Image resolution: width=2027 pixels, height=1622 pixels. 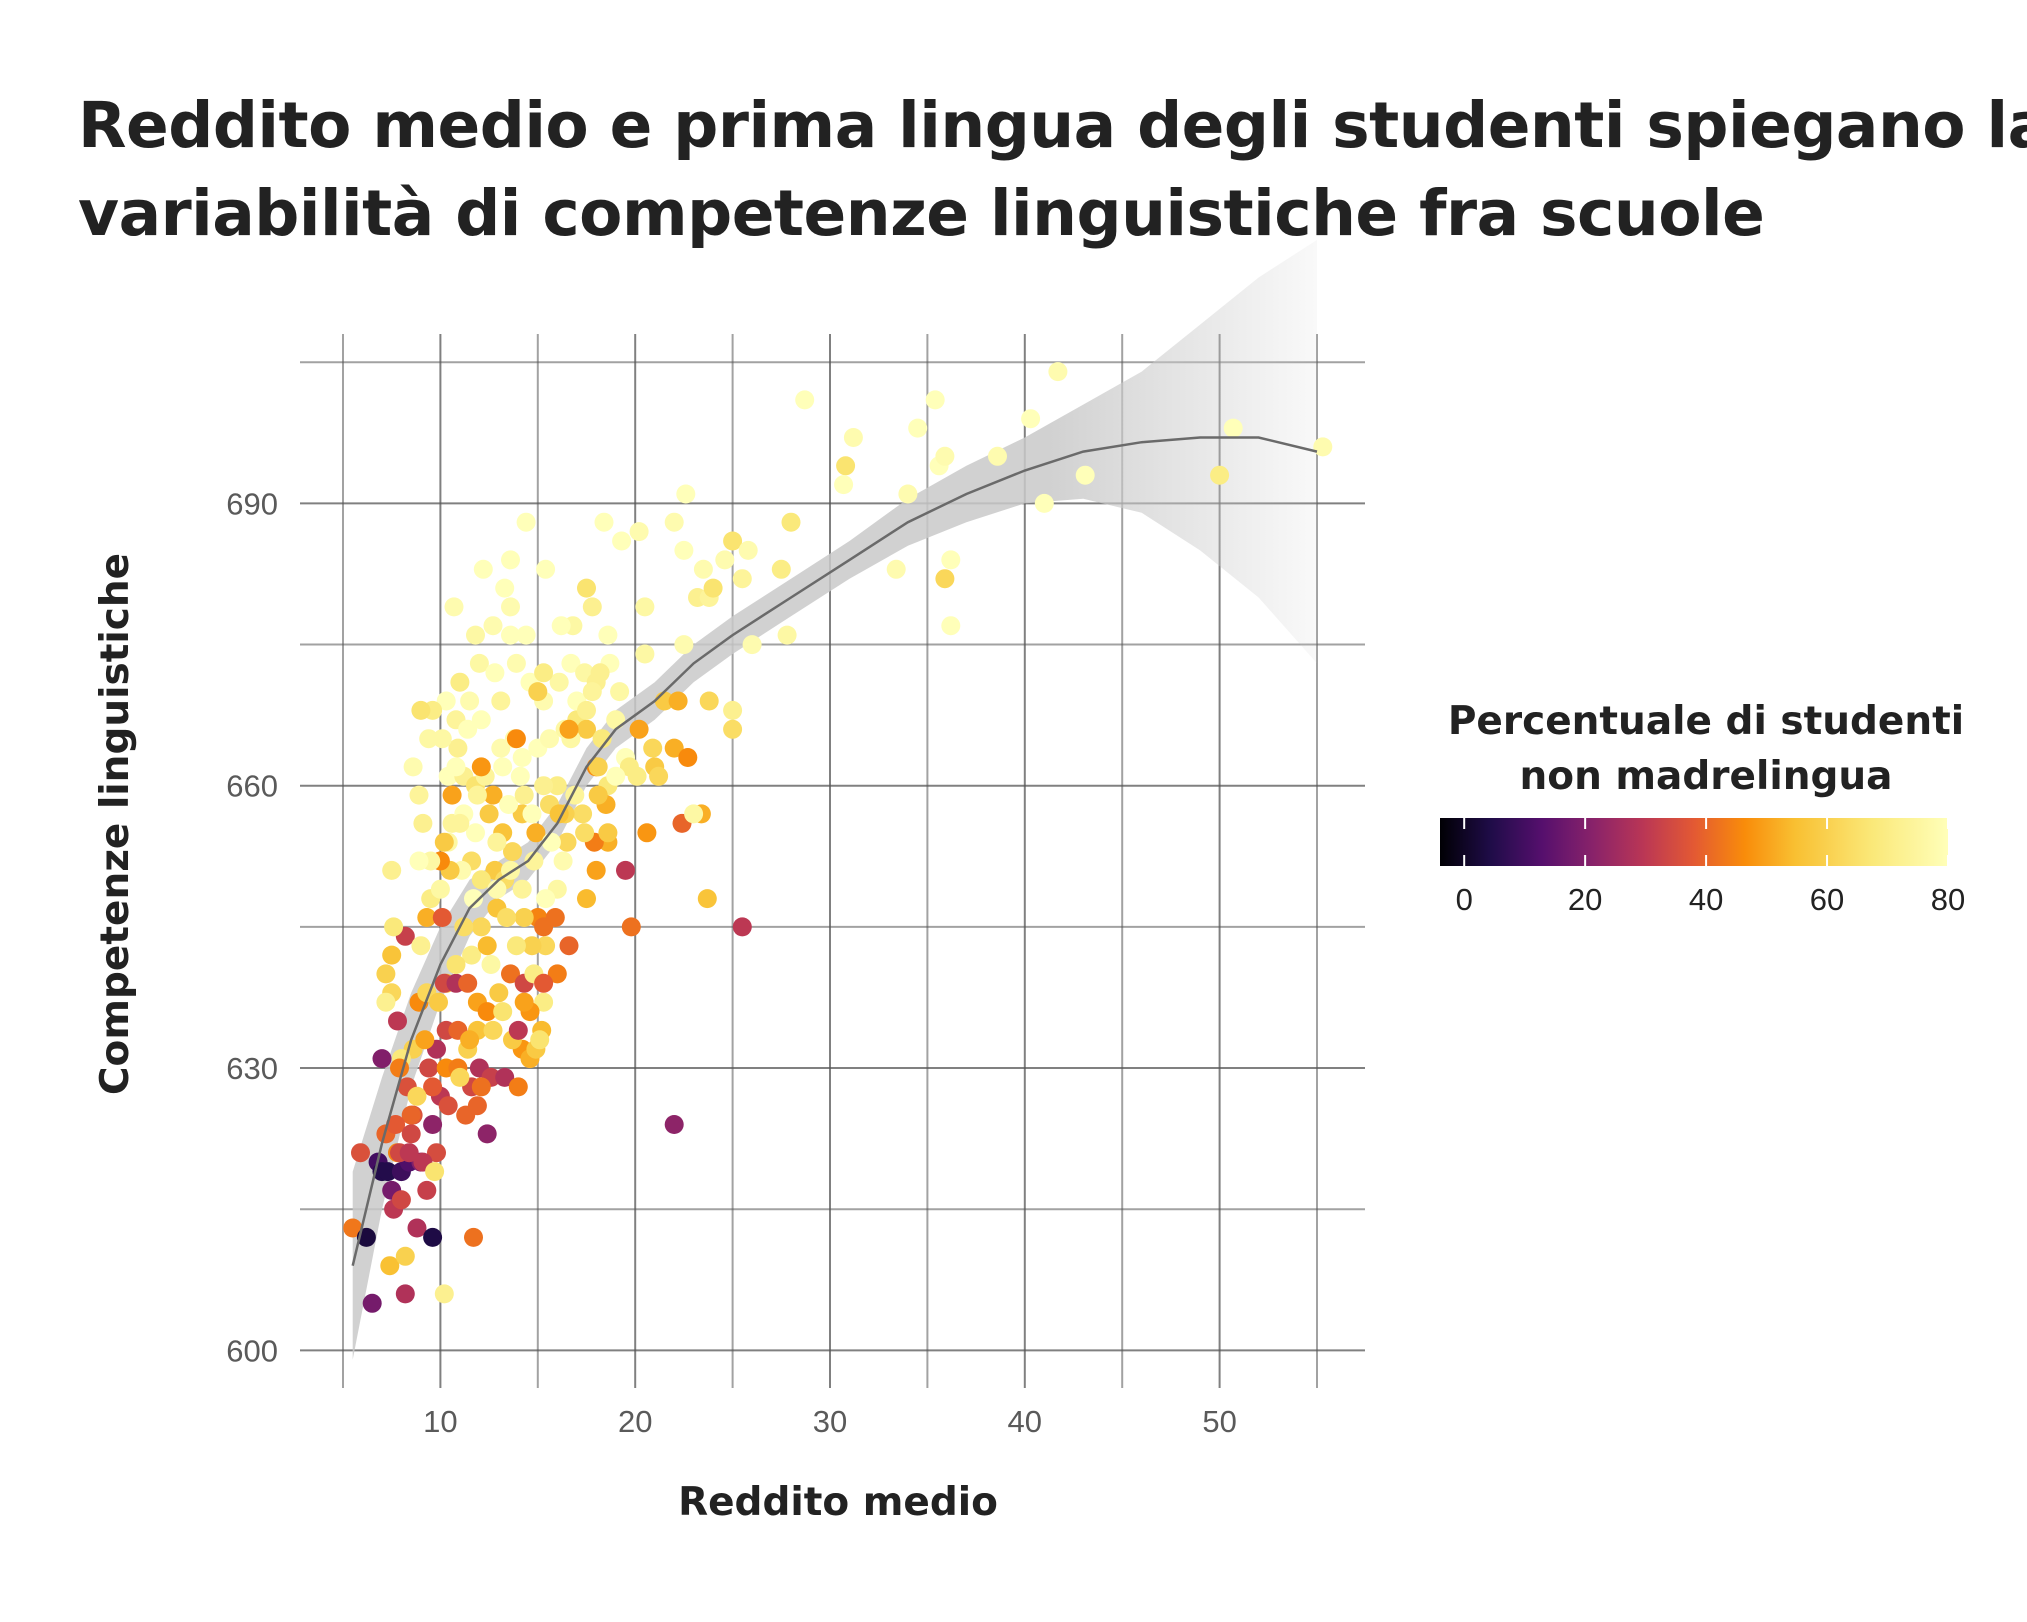 I want to click on x-tick-label: 30, so click(x=830, y=1421).